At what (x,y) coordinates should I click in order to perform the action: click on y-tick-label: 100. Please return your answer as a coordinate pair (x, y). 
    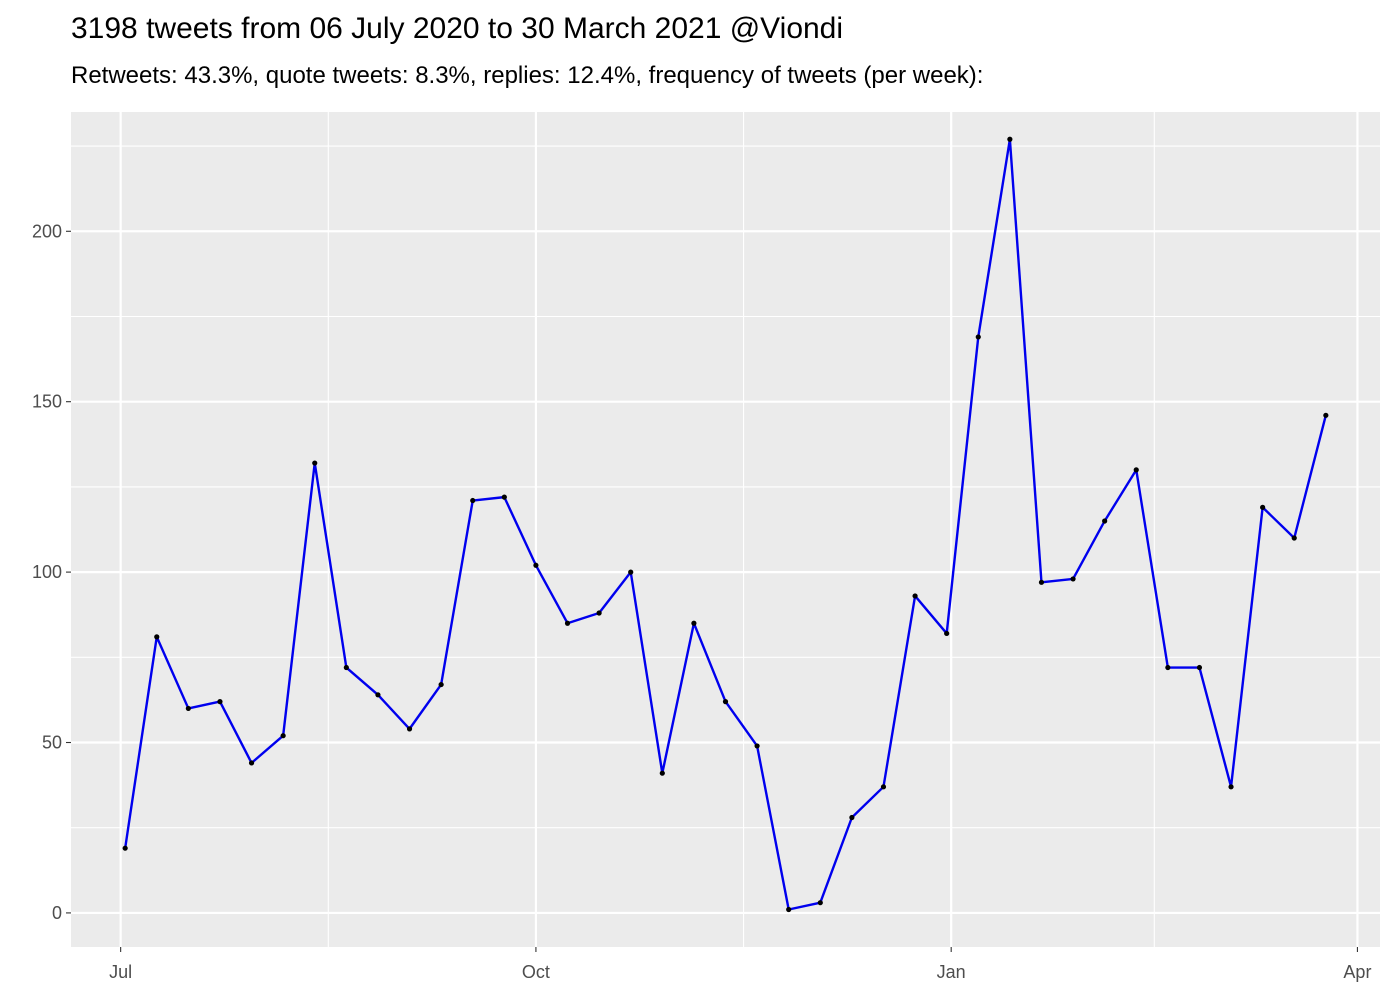
    Looking at the image, I should click on (47, 572).